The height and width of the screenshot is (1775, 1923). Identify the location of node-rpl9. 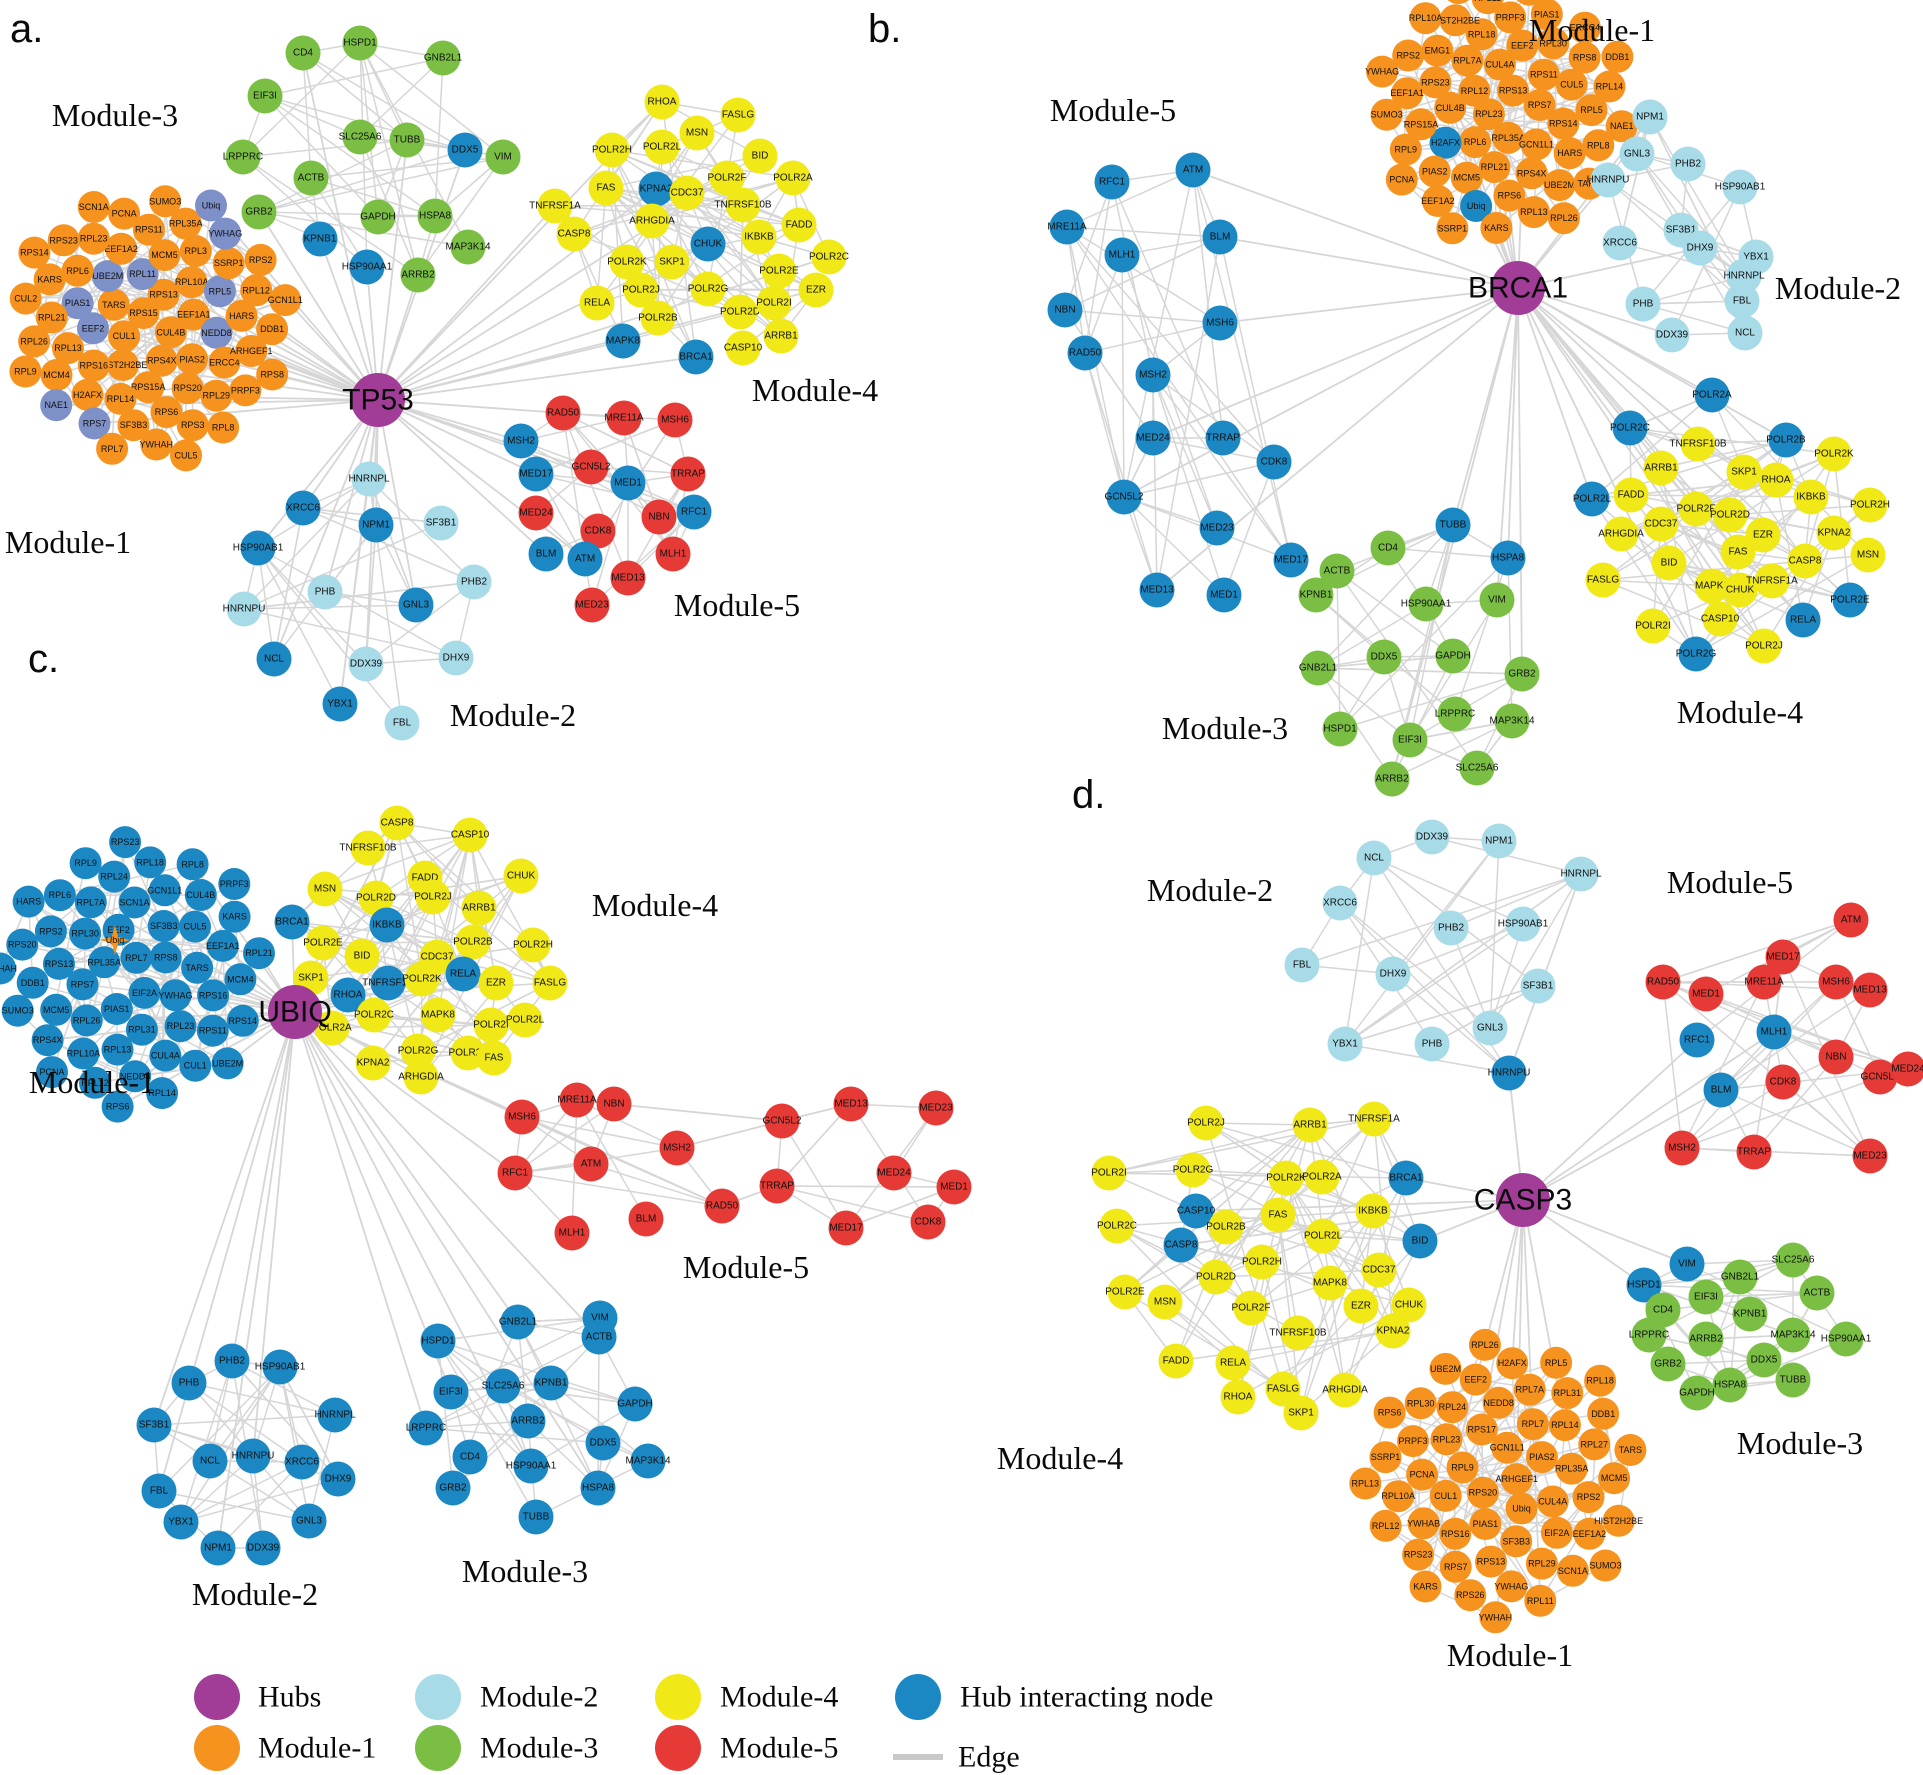
(85, 863).